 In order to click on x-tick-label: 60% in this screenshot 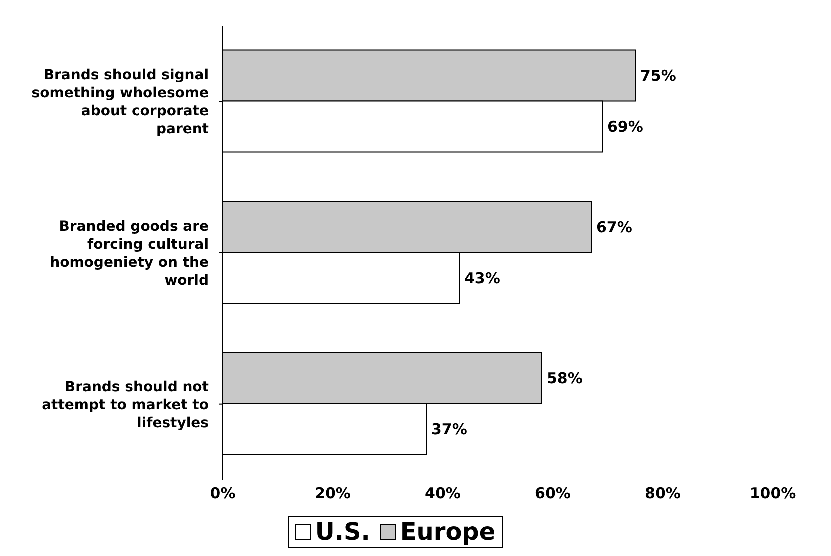, I will do `click(553, 493)`.